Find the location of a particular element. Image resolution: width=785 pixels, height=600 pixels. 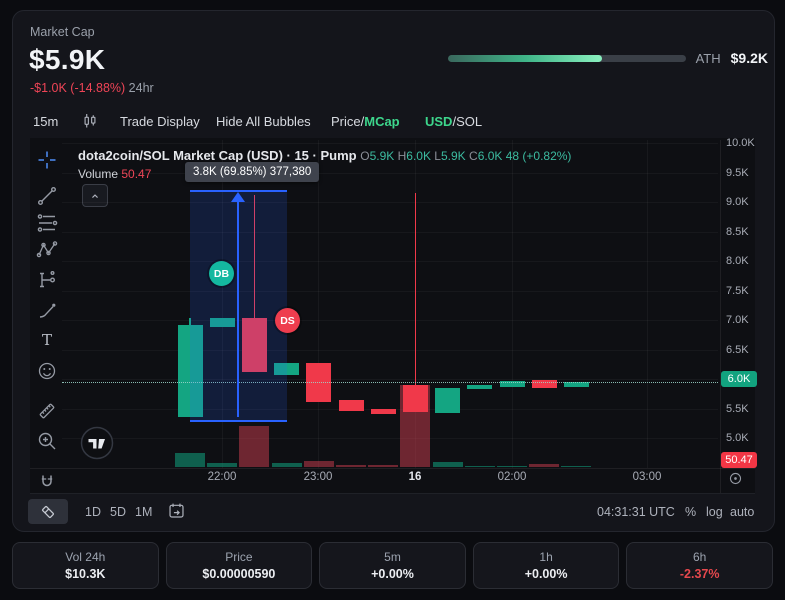

market-cap-change: -$1.0K (-14.88%) 24hr is located at coordinates (92, 88).